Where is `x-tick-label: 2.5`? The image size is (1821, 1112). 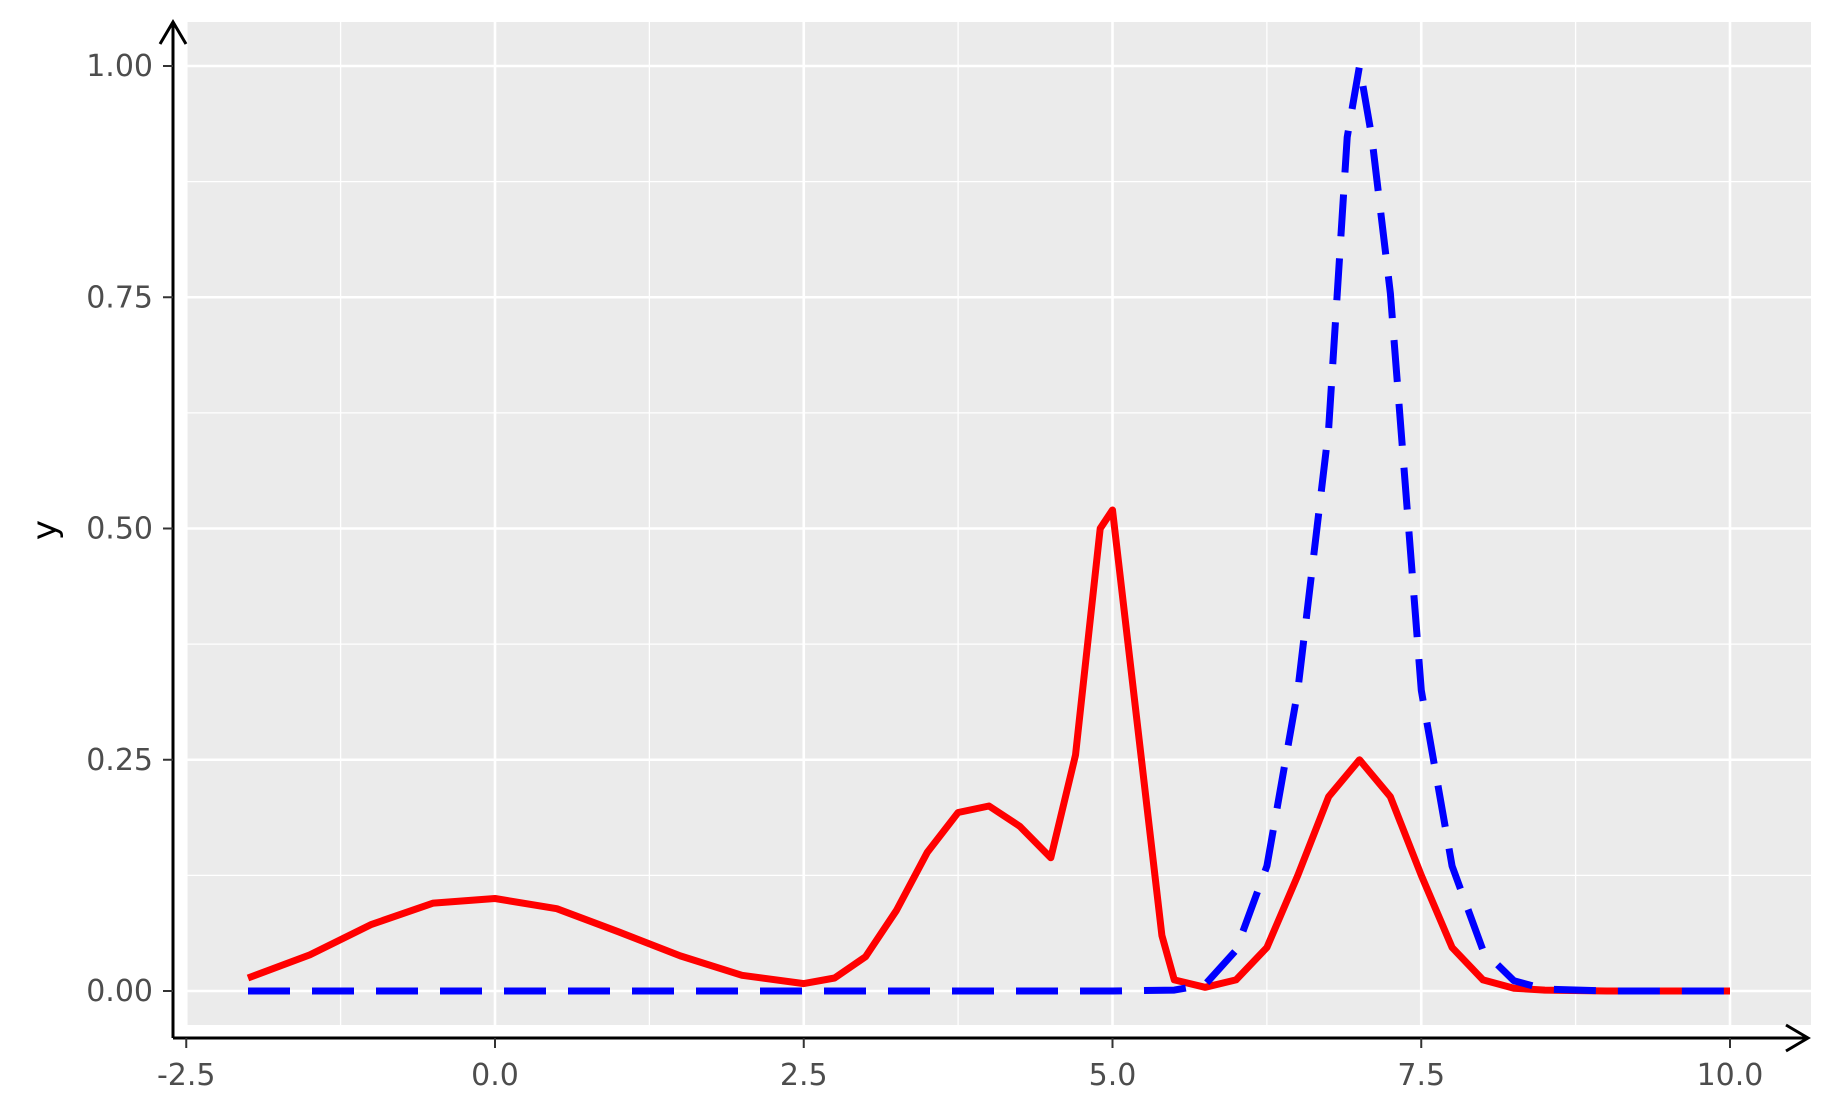
x-tick-label: 2.5 is located at coordinates (804, 1075).